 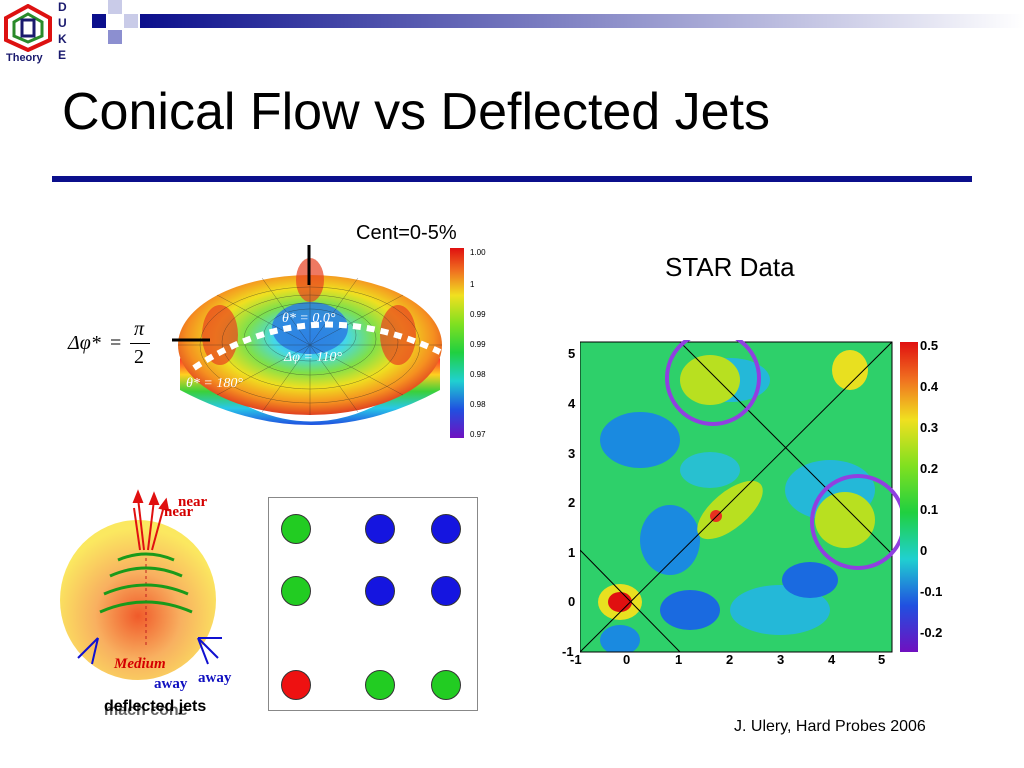 What do you see at coordinates (558, 22) in the screenshot?
I see `header-decoration` at bounding box center [558, 22].